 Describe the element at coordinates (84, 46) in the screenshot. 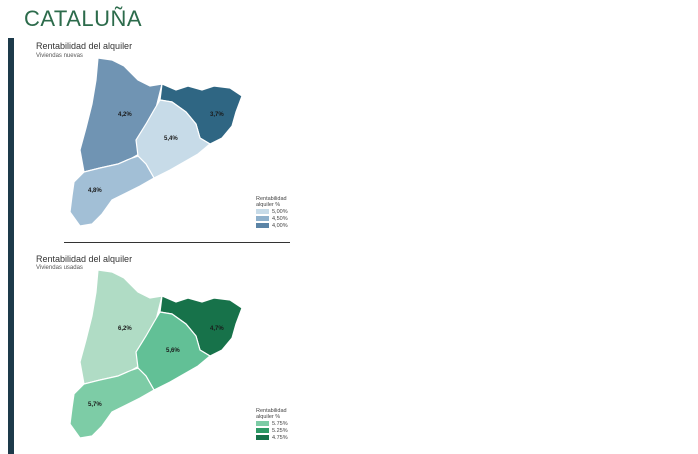

I see `map-new-title: Rentabilidad del alquiler` at that location.